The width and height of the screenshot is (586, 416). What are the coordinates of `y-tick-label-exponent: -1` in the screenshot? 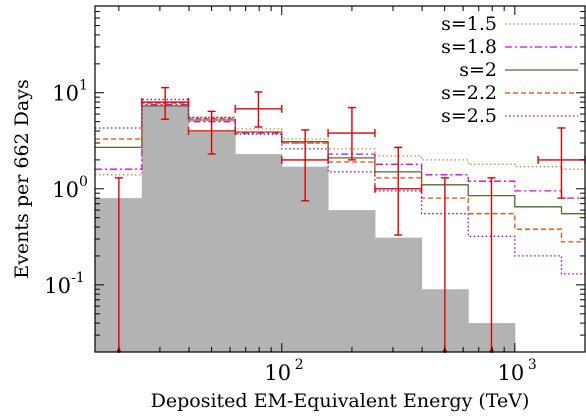 It's located at (78, 278).